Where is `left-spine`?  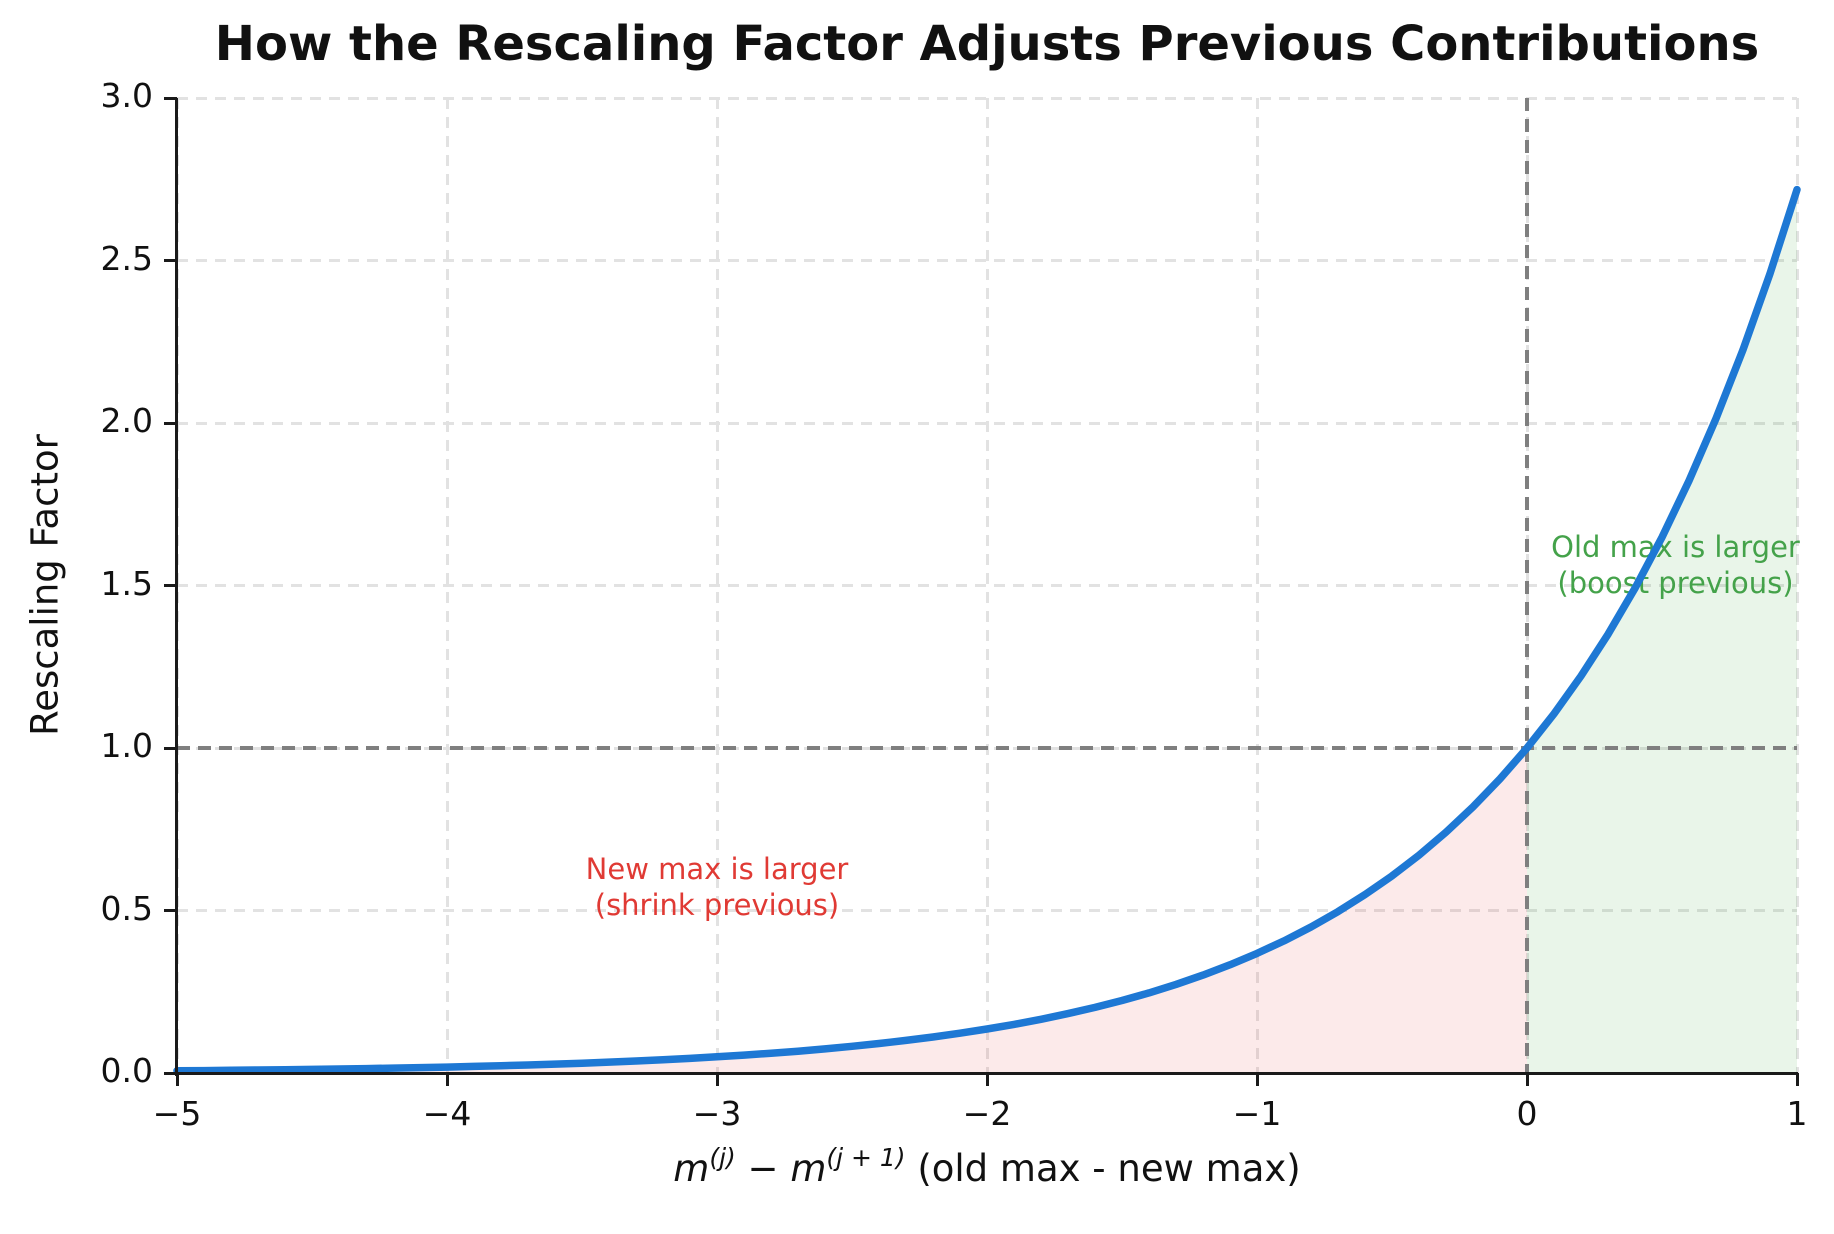 left-spine is located at coordinates (176, 587).